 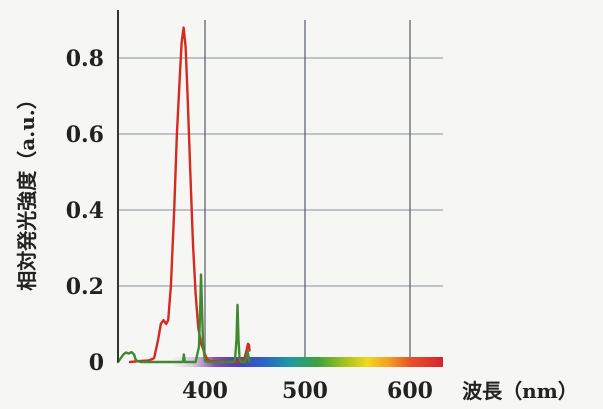 What do you see at coordinates (307, 362) in the screenshot?
I see `visible-spectrum-bar` at bounding box center [307, 362].